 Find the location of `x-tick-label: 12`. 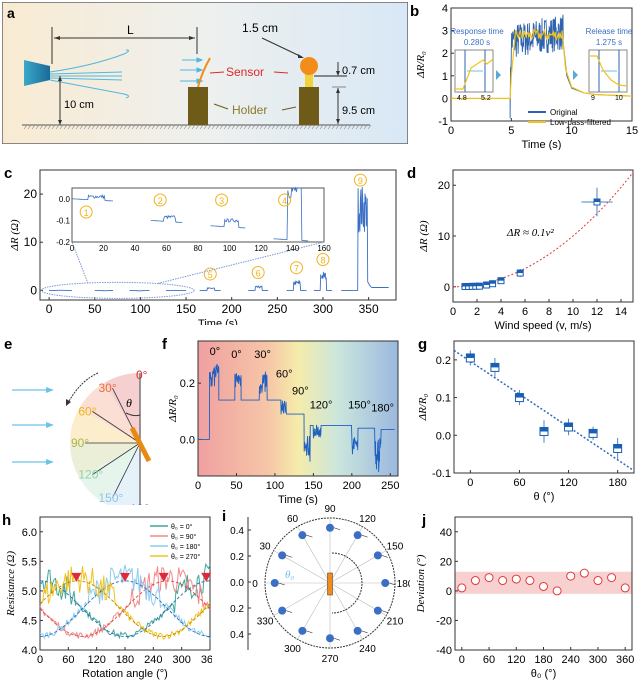

x-tick-label: 12 is located at coordinates (597, 312).